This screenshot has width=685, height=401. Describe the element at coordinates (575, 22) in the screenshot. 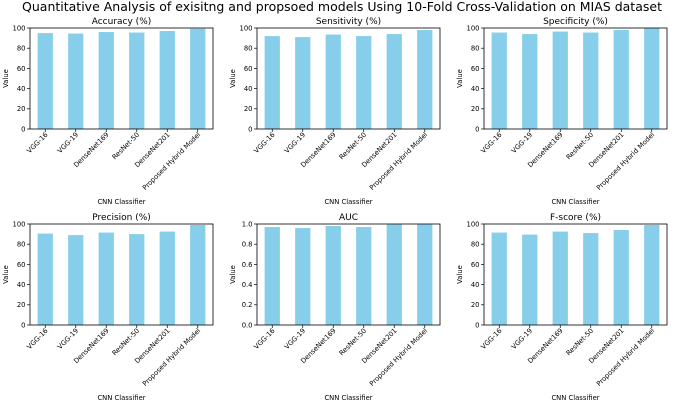

I see `subplot-title: Specificity (%)` at that location.